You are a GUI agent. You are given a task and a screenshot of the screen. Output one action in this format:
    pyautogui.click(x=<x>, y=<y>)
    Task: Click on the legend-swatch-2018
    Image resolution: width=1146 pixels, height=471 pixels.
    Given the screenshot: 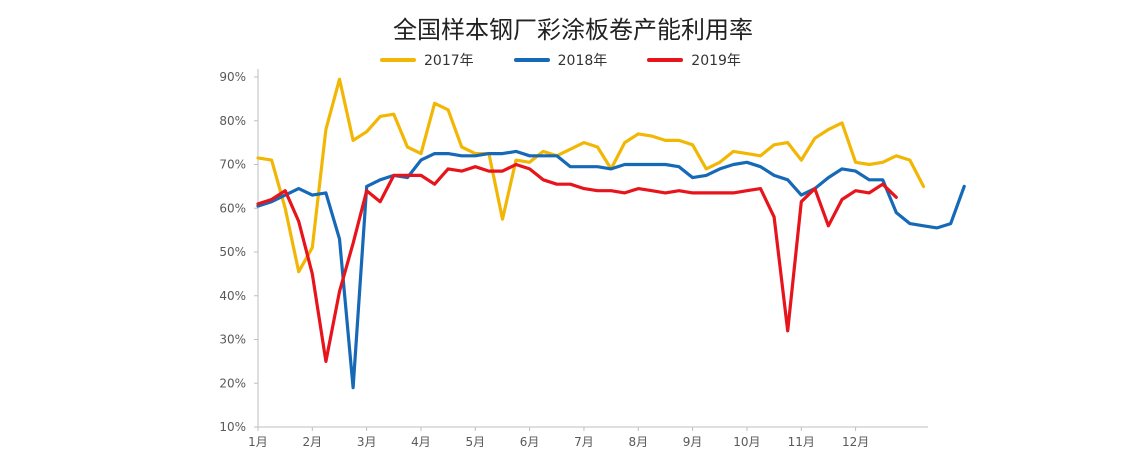 What is the action you would take?
    pyautogui.click(x=531, y=60)
    